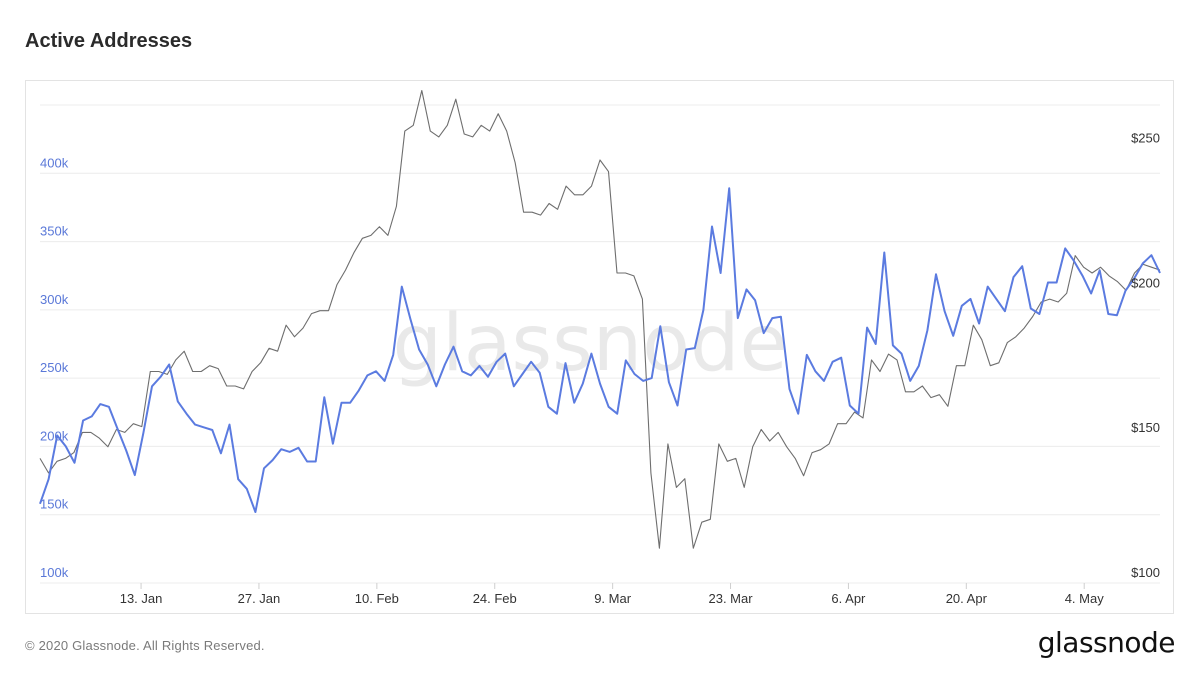  I want to click on left-axis-label: 250k, so click(54, 367).